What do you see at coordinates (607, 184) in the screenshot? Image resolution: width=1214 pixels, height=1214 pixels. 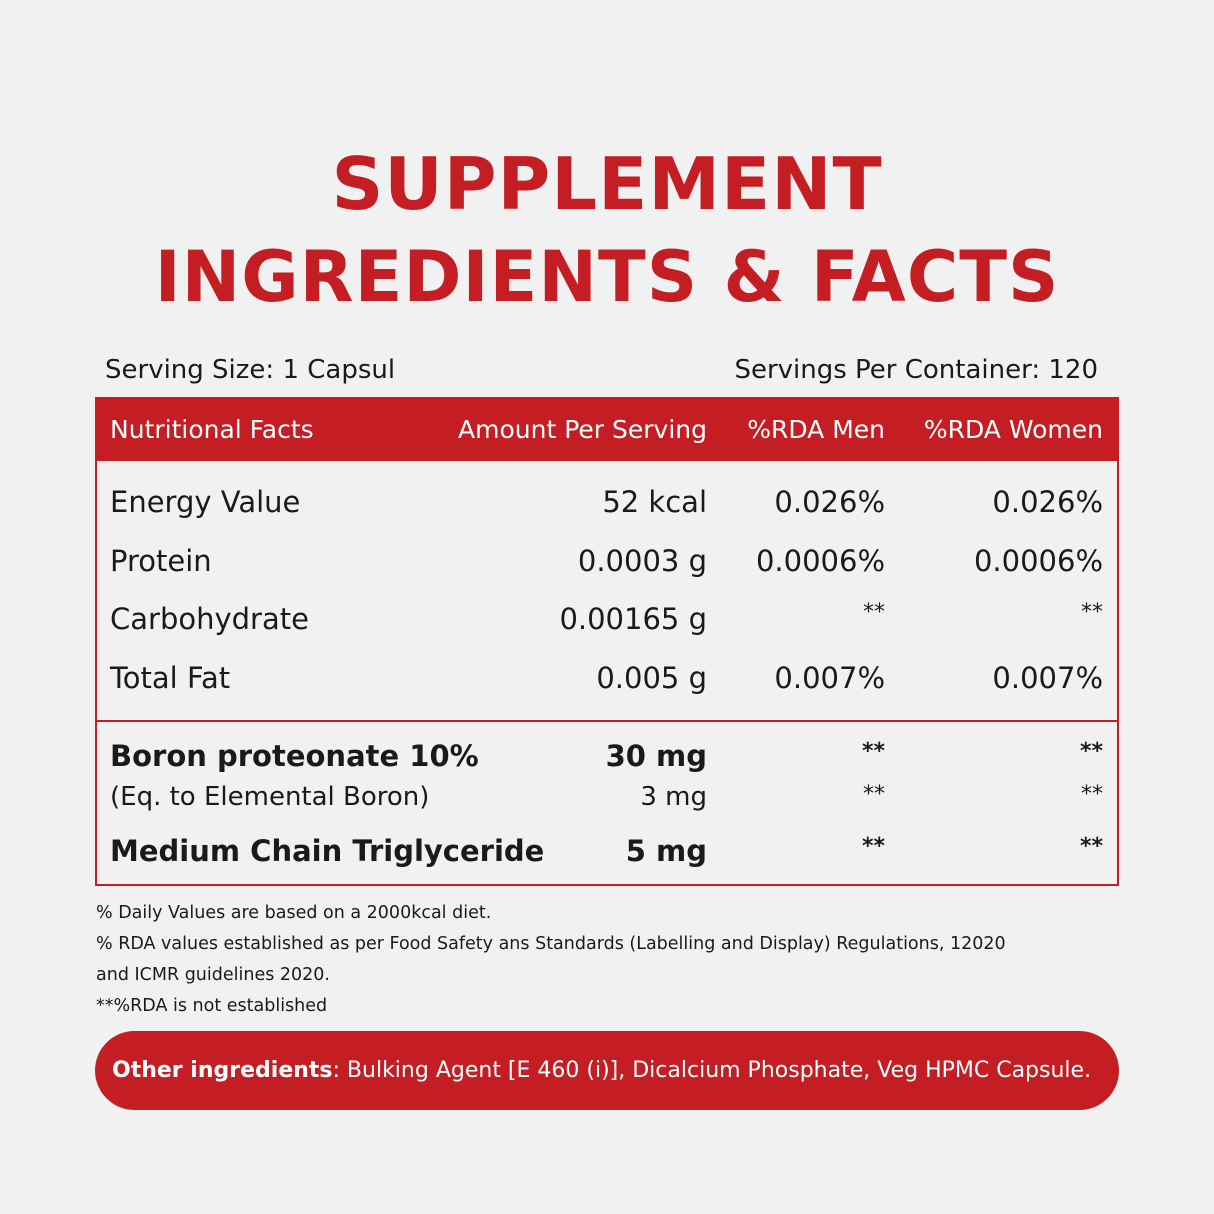 I see `page-title-line-1: SUPPLEMENT` at bounding box center [607, 184].